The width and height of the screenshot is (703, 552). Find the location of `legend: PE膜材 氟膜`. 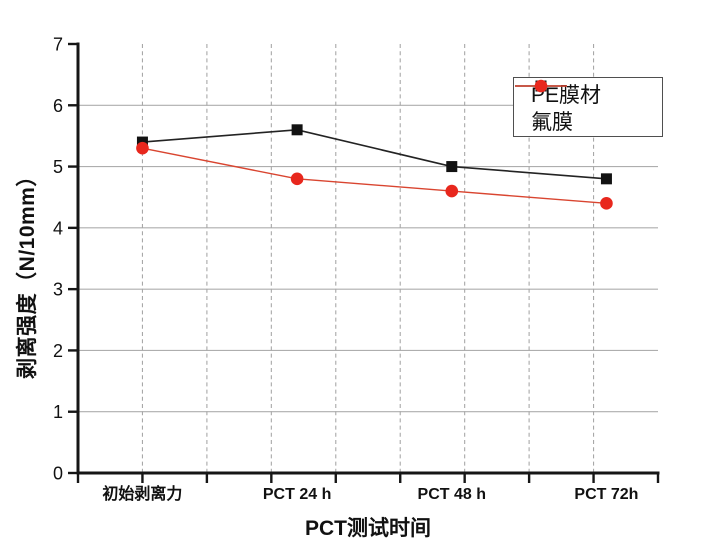

legend: PE膜材 氟膜 is located at coordinates (588, 107).